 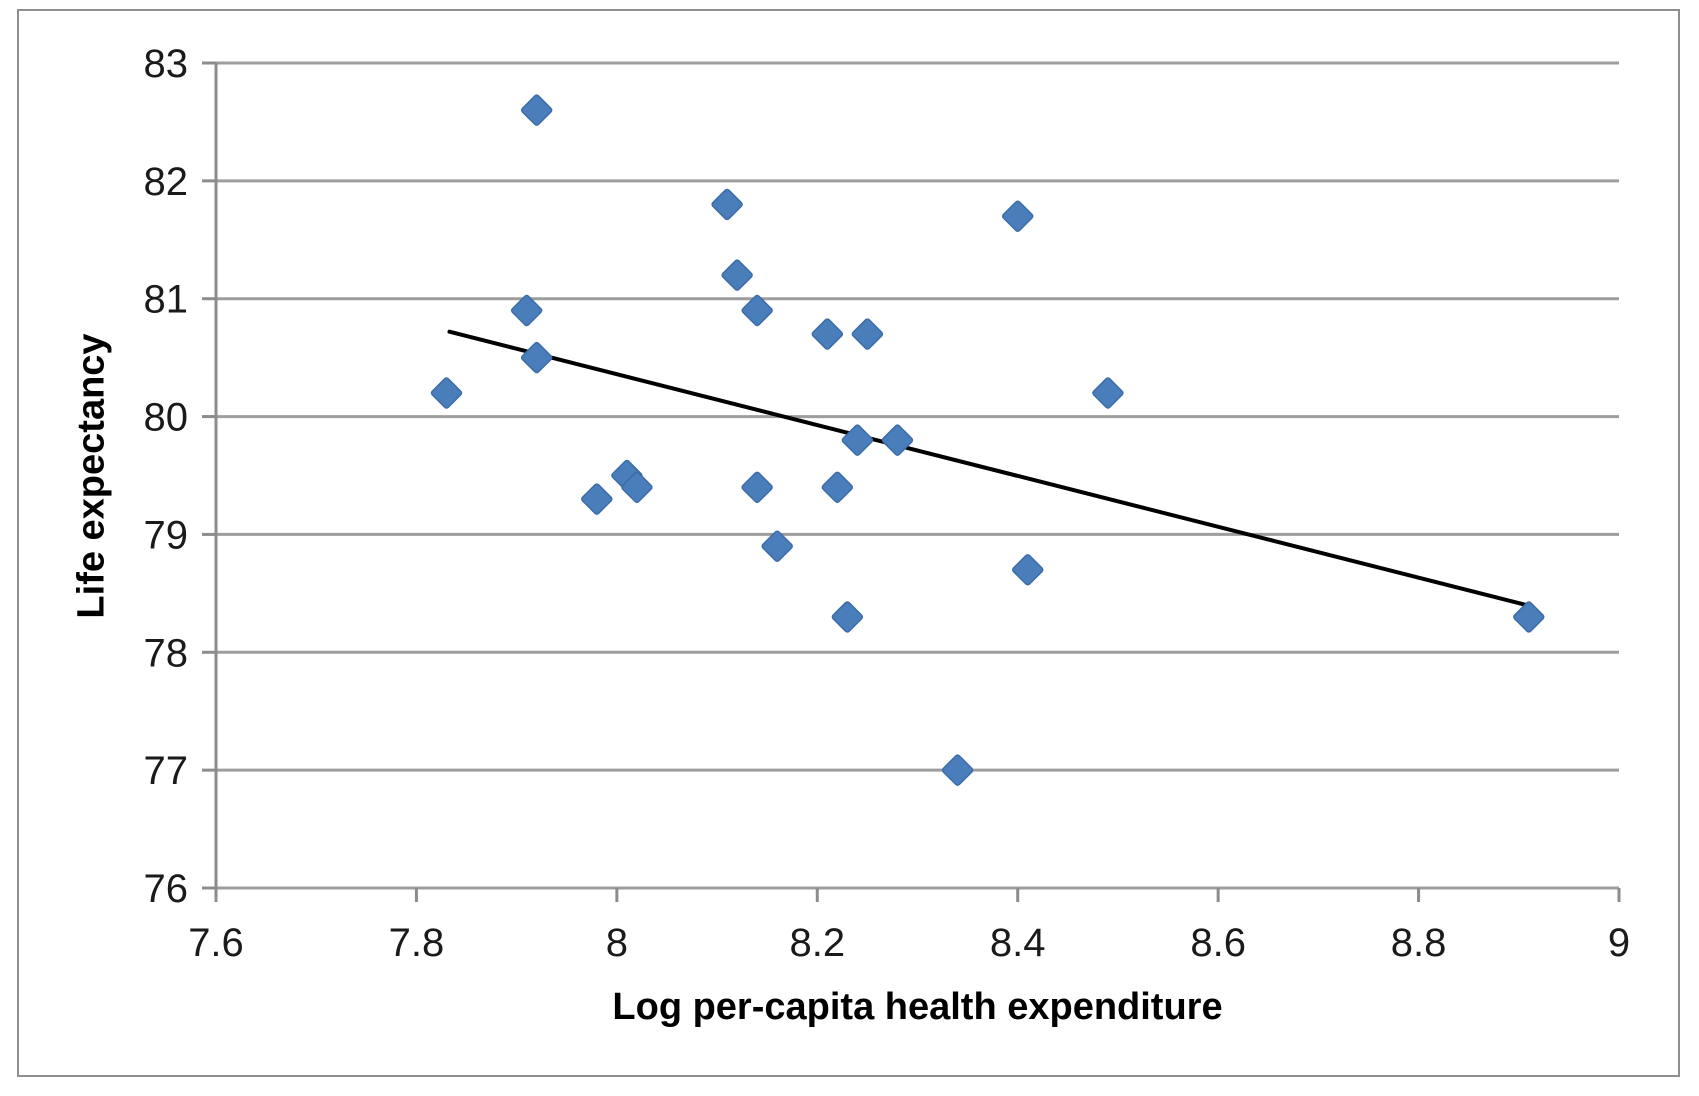 What do you see at coordinates (817, 943) in the screenshot?
I see `x-tick-label: 8.2` at bounding box center [817, 943].